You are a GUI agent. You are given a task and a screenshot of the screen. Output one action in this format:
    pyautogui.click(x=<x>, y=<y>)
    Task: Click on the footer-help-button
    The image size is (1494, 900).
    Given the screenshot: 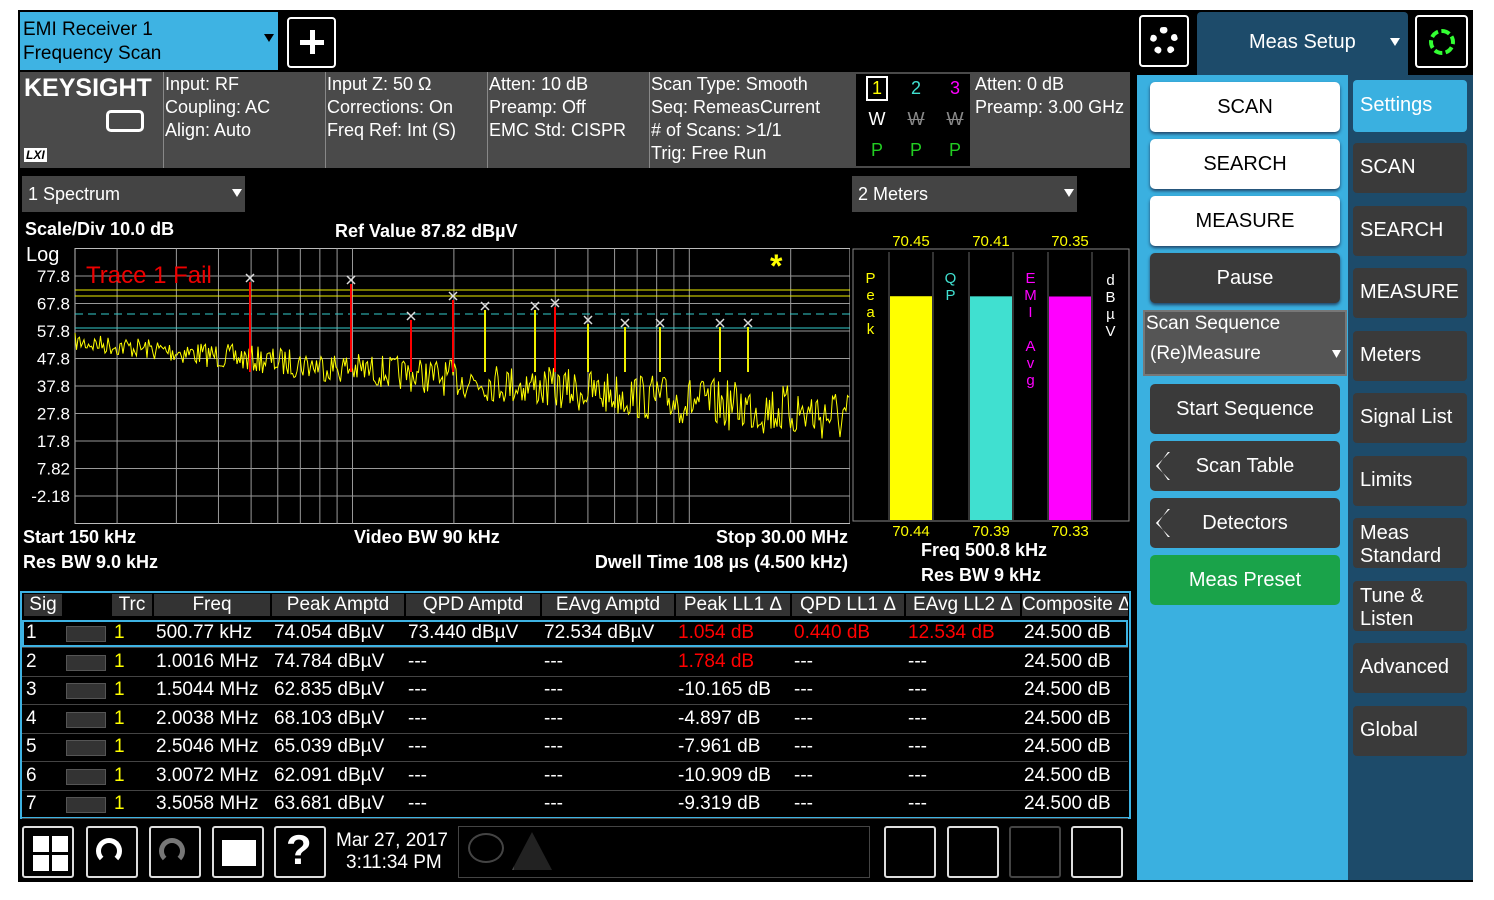 What is the action you would take?
    pyautogui.click(x=300, y=852)
    